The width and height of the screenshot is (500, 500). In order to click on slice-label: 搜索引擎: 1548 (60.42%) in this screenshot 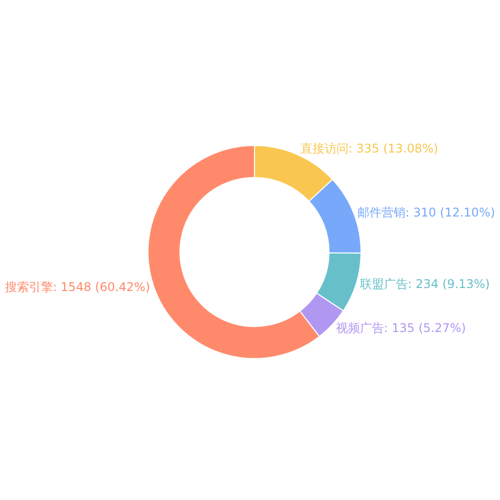, I will do `click(77, 287)`.